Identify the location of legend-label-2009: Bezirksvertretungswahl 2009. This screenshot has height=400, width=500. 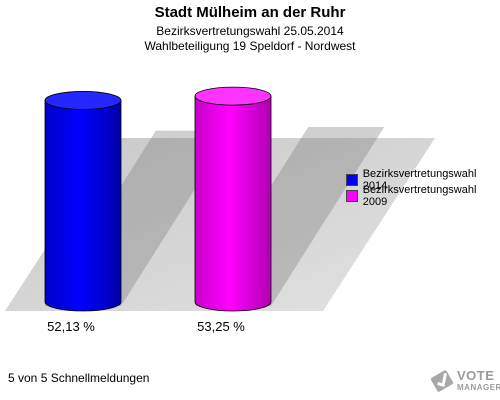
(419, 195).